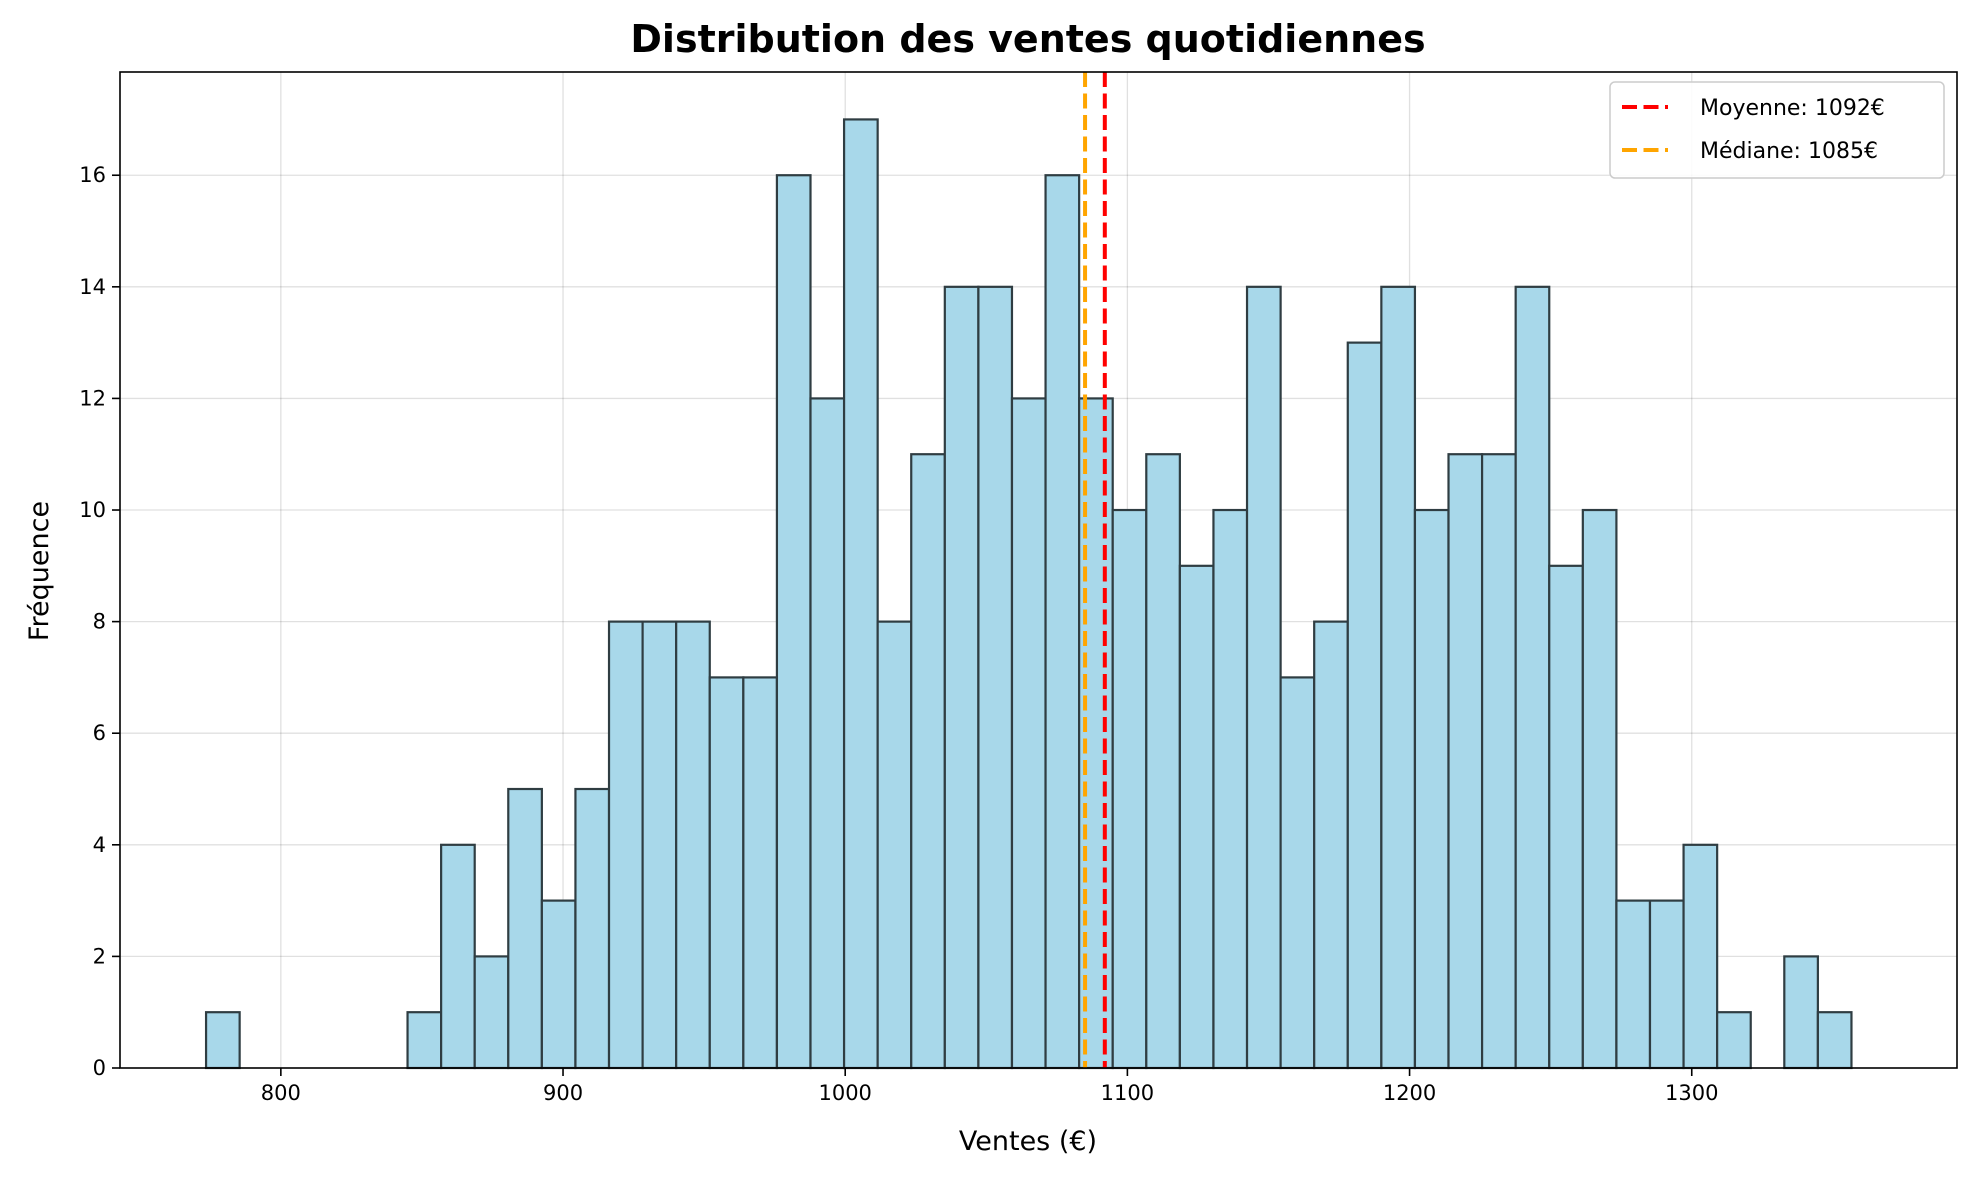  I want to click on y-axis-ticks: 0 2 4 6 8 10 12 14 16, so click(99, 621).